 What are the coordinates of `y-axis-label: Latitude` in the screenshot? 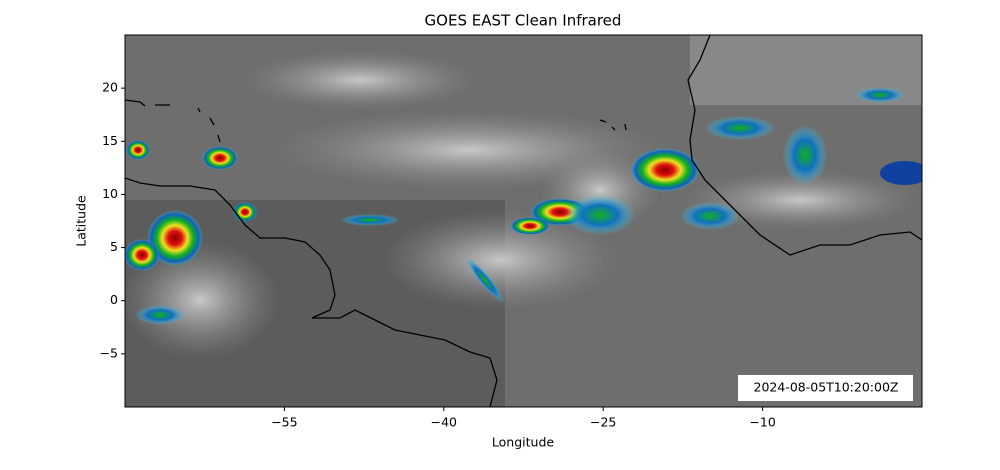 It's located at (81, 221).